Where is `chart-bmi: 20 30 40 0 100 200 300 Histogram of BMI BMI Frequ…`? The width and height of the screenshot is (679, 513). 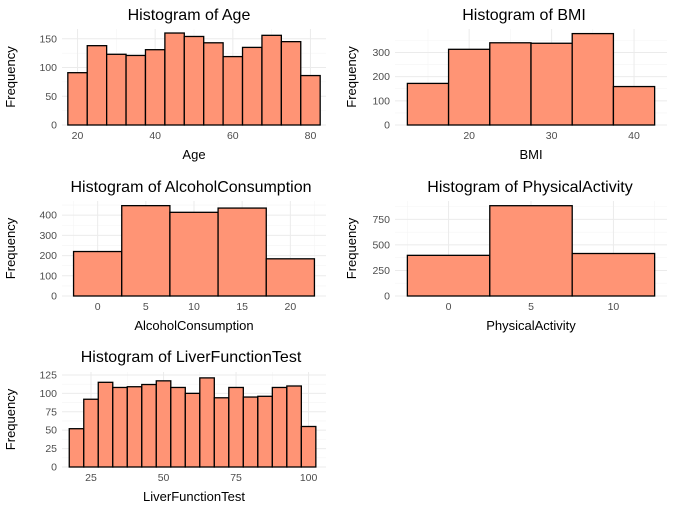
chart-bmi: 20 30 40 0 100 200 300 Histogram of BMI BMI Frequ… is located at coordinates (505, 84).